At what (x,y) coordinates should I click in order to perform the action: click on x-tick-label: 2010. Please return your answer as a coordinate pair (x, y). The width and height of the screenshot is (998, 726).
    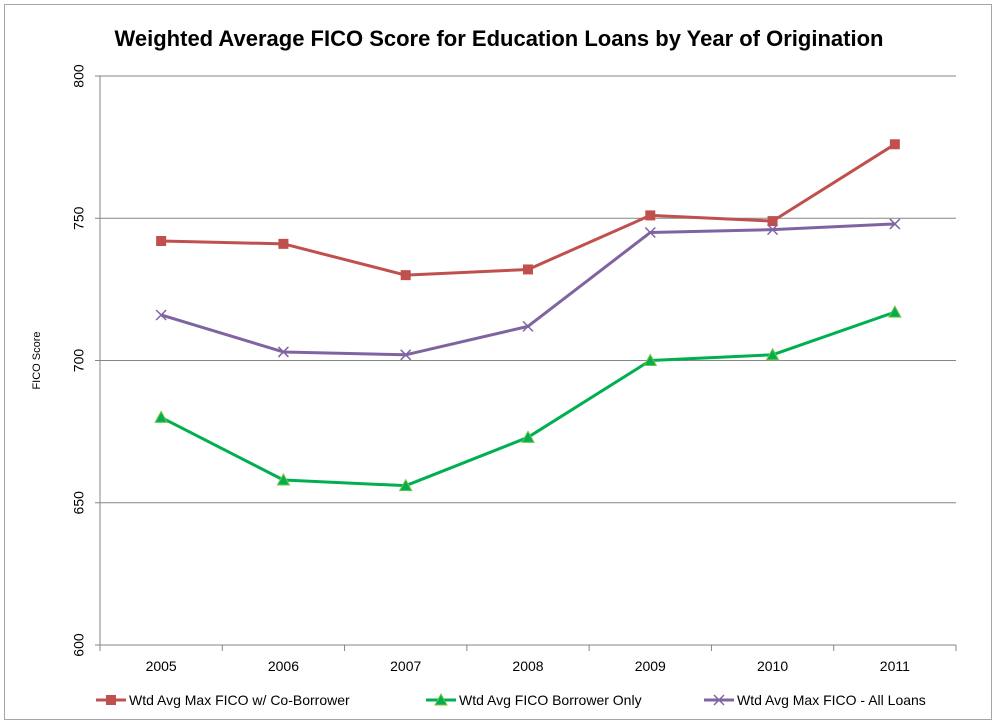
    Looking at the image, I should click on (772, 666).